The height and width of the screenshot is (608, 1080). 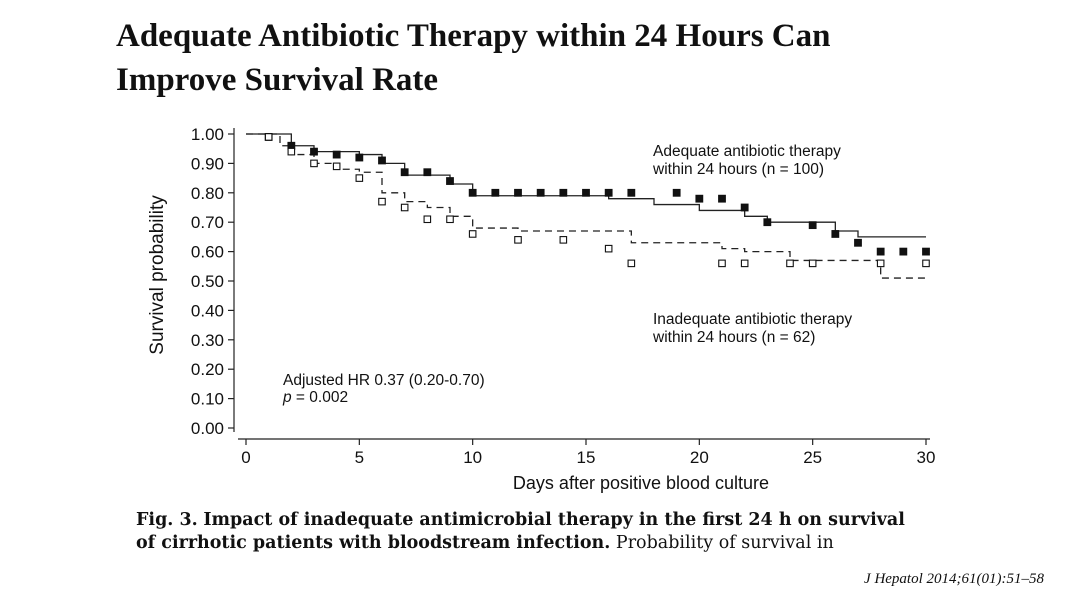 What do you see at coordinates (954, 579) in the screenshot?
I see `citation: J Hepatol 2014;61(01):51–58` at bounding box center [954, 579].